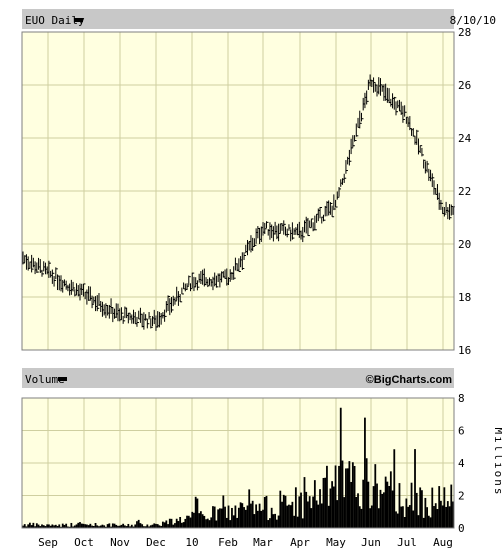 This screenshot has height=553, width=502. What do you see at coordinates (464, 350) in the screenshot?
I see `price-y-tick-label: 16` at bounding box center [464, 350].